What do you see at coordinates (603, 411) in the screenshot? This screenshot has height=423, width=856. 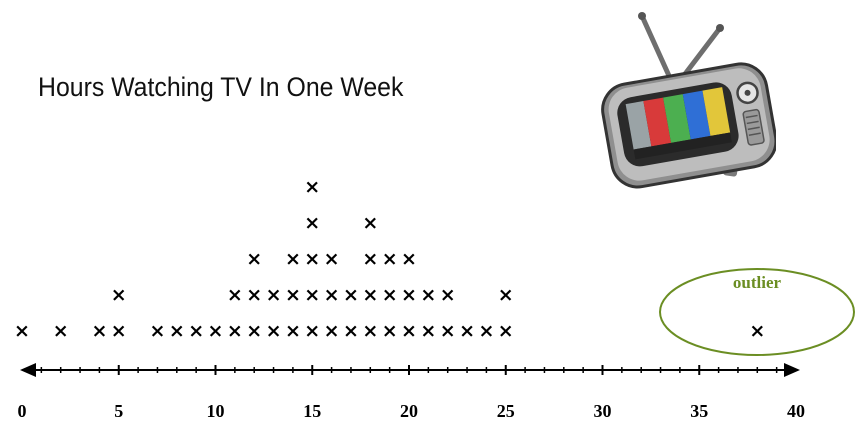 I see `tick-label: 30` at bounding box center [603, 411].